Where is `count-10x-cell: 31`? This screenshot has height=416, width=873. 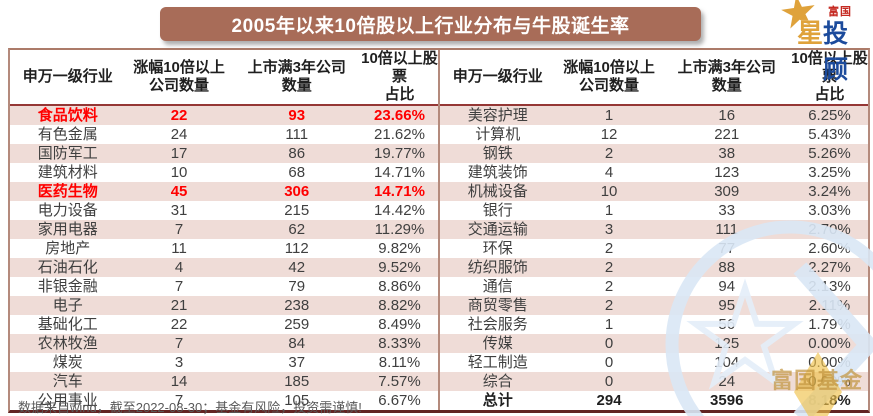
count-10x-cell: 31 is located at coordinates (179, 210).